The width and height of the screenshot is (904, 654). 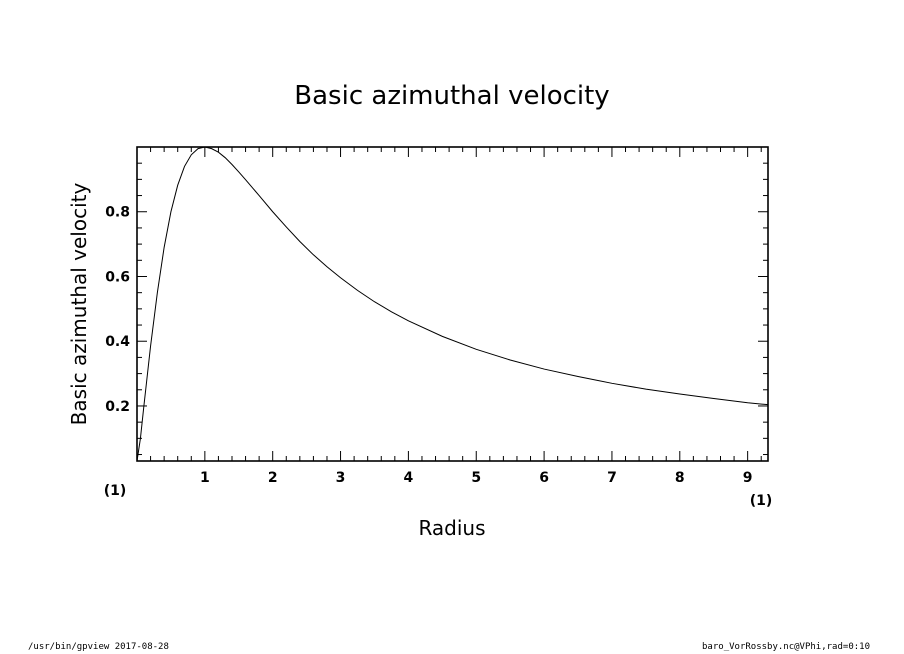 What do you see at coordinates (115, 491) in the screenshot?
I see `x-origin-unit-label: (1)` at bounding box center [115, 491].